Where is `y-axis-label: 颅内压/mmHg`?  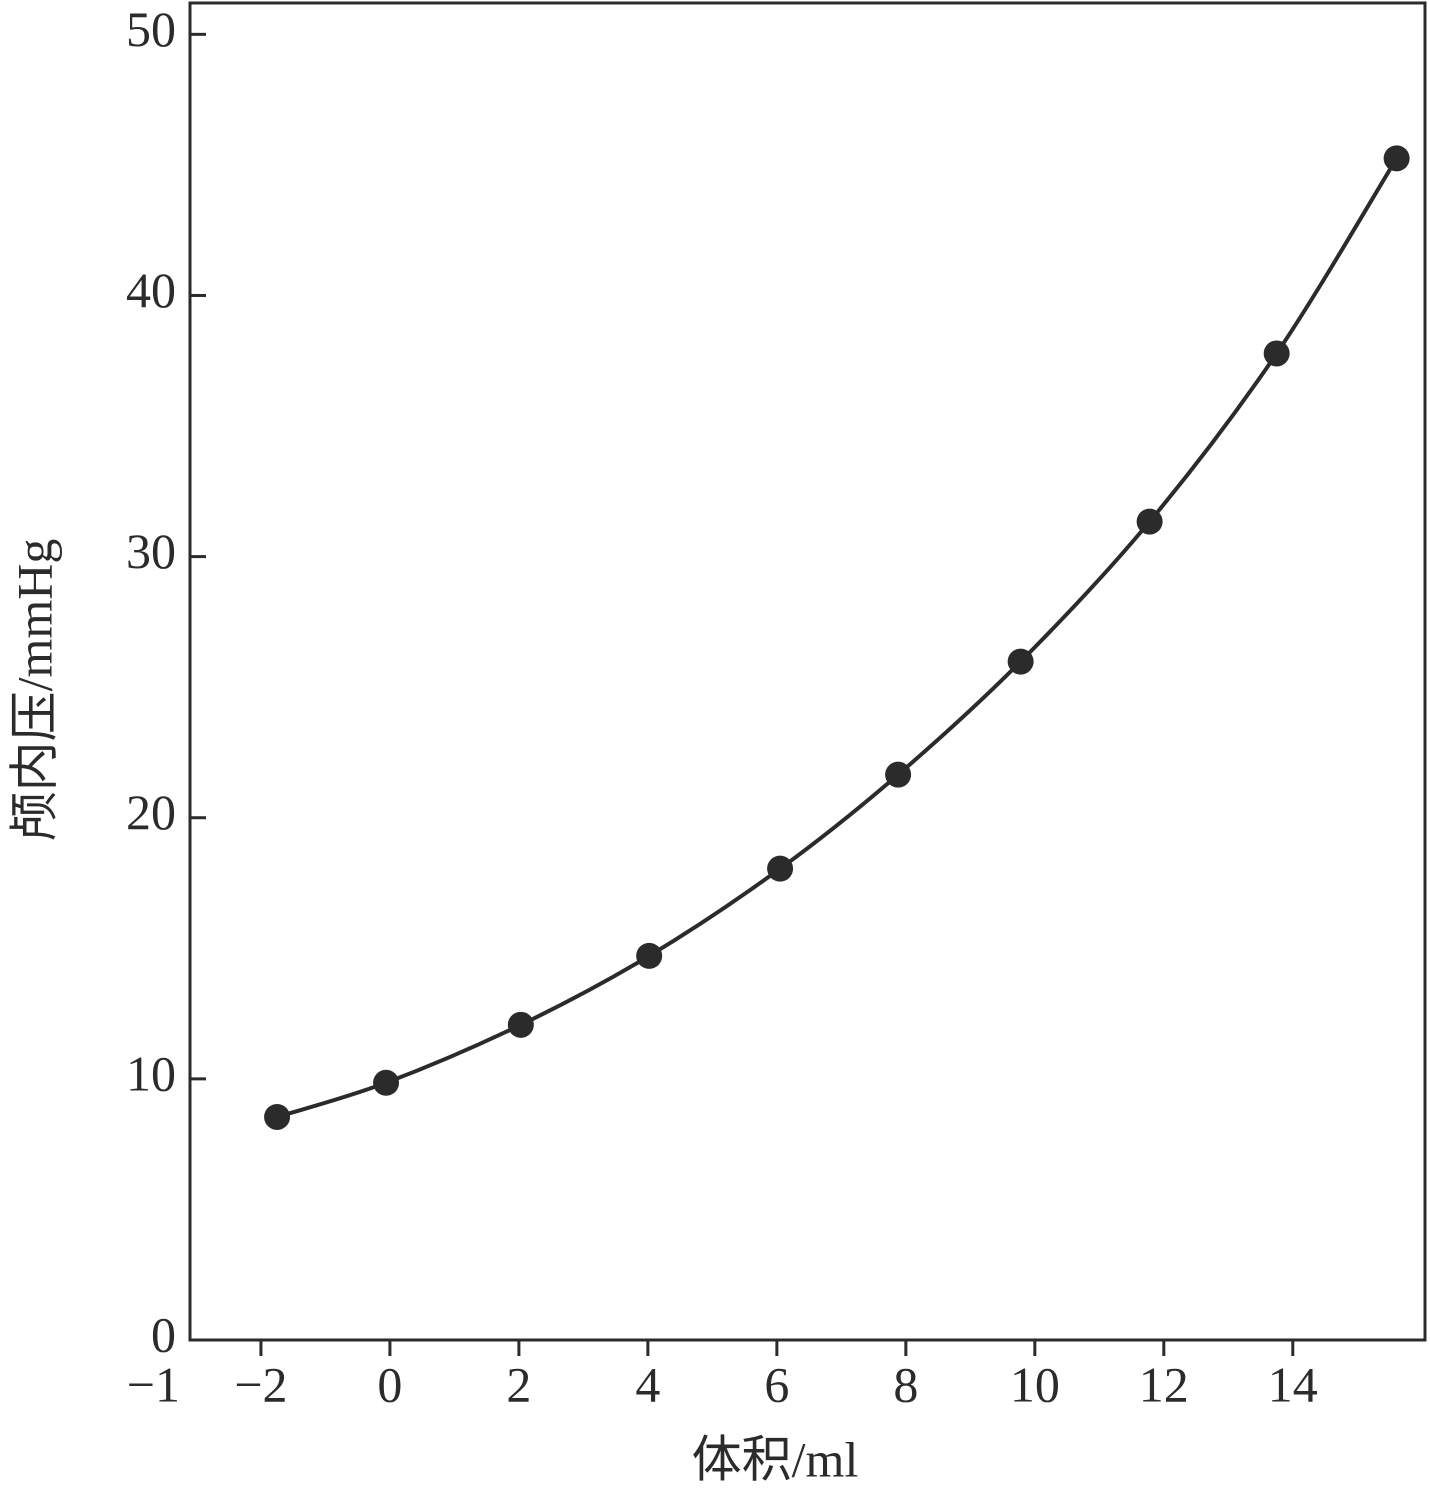 y-axis-label: 颅内压/mmHg is located at coordinates (34, 690).